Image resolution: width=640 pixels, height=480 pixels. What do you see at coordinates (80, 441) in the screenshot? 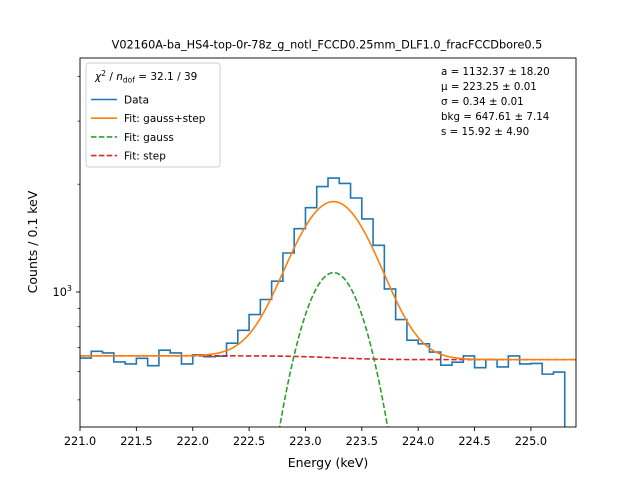
I see `x-tick-label: 221.0` at bounding box center [80, 441].